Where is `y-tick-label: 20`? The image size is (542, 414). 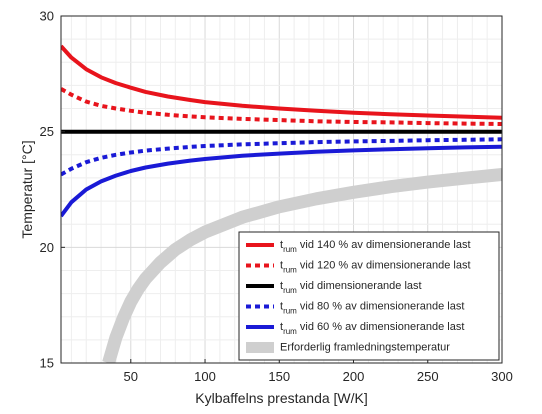 y-tick-label: 20 is located at coordinates (47, 247).